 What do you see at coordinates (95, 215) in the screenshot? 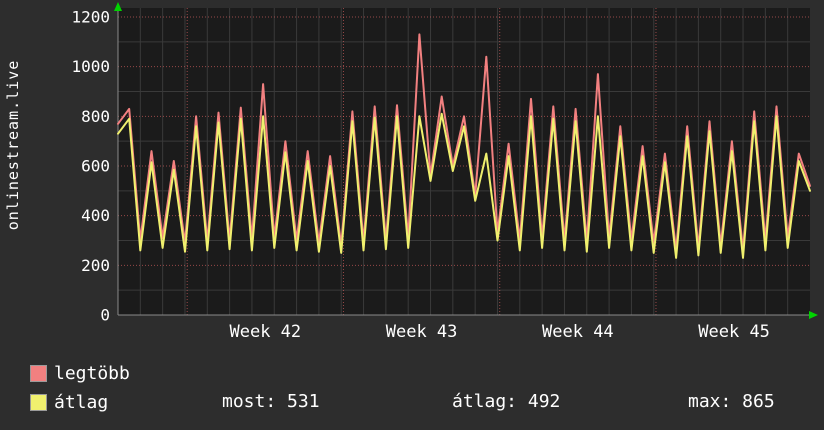
I see `svg-text: 400` at bounding box center [95, 215].